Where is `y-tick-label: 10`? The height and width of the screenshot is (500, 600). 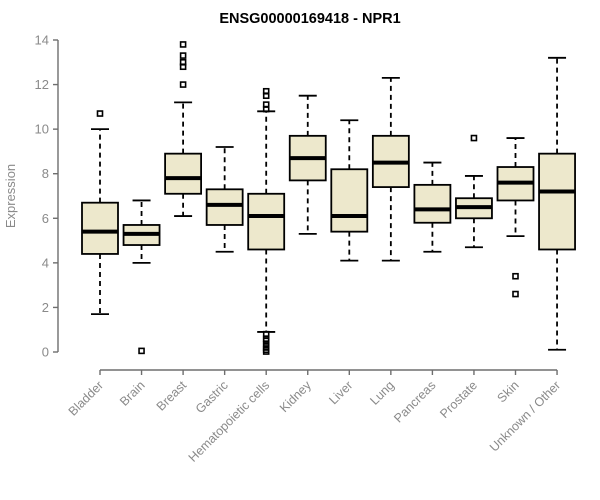 y-tick-label: 10 is located at coordinates (42, 129).